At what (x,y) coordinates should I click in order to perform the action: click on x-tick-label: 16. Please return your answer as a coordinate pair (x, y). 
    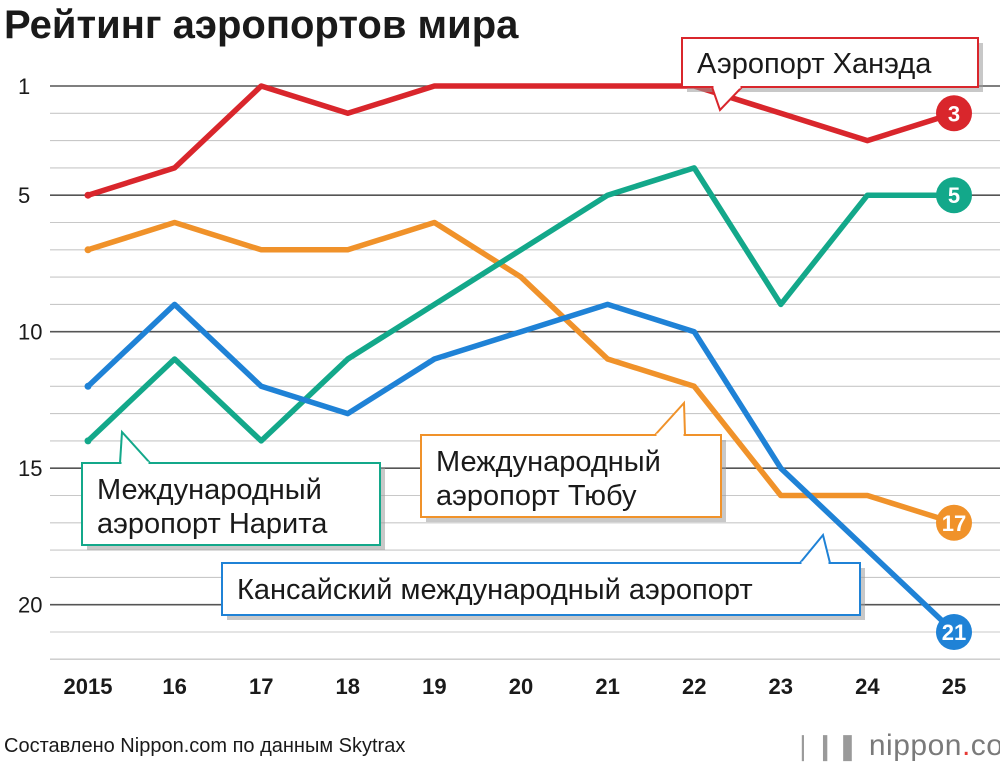
    Looking at the image, I should click on (174, 686).